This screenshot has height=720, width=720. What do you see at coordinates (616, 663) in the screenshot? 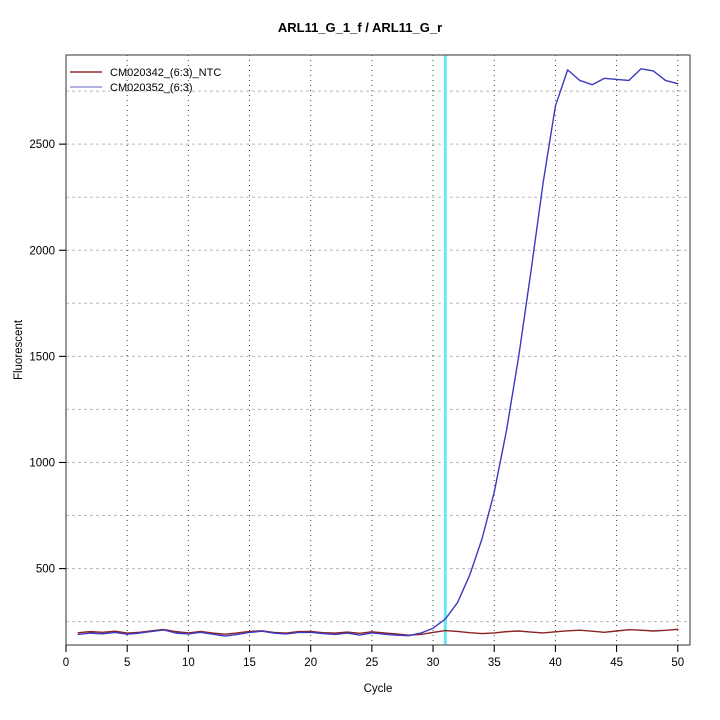
I see `x-tick-label: 45` at bounding box center [616, 663].